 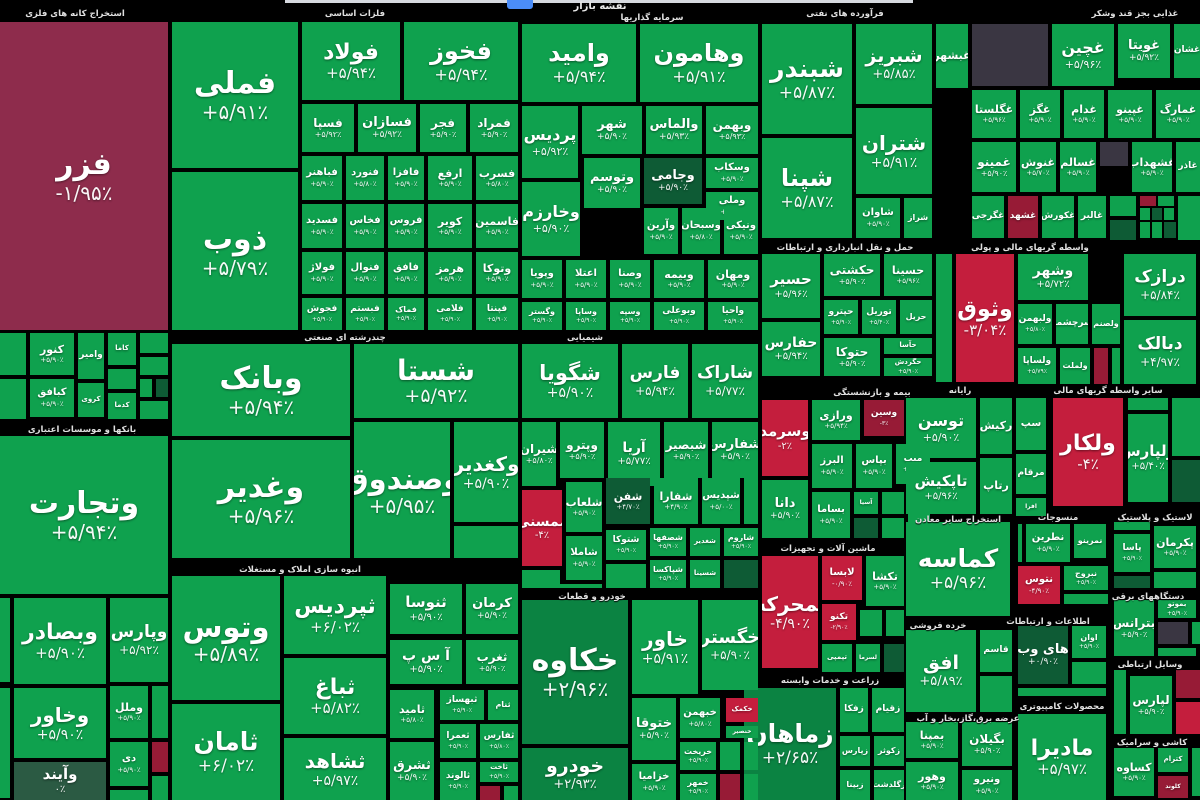 What do you see at coordinates (1088, 452) in the screenshot?
I see `stock-tile: ولکار -۴٪` at bounding box center [1088, 452].